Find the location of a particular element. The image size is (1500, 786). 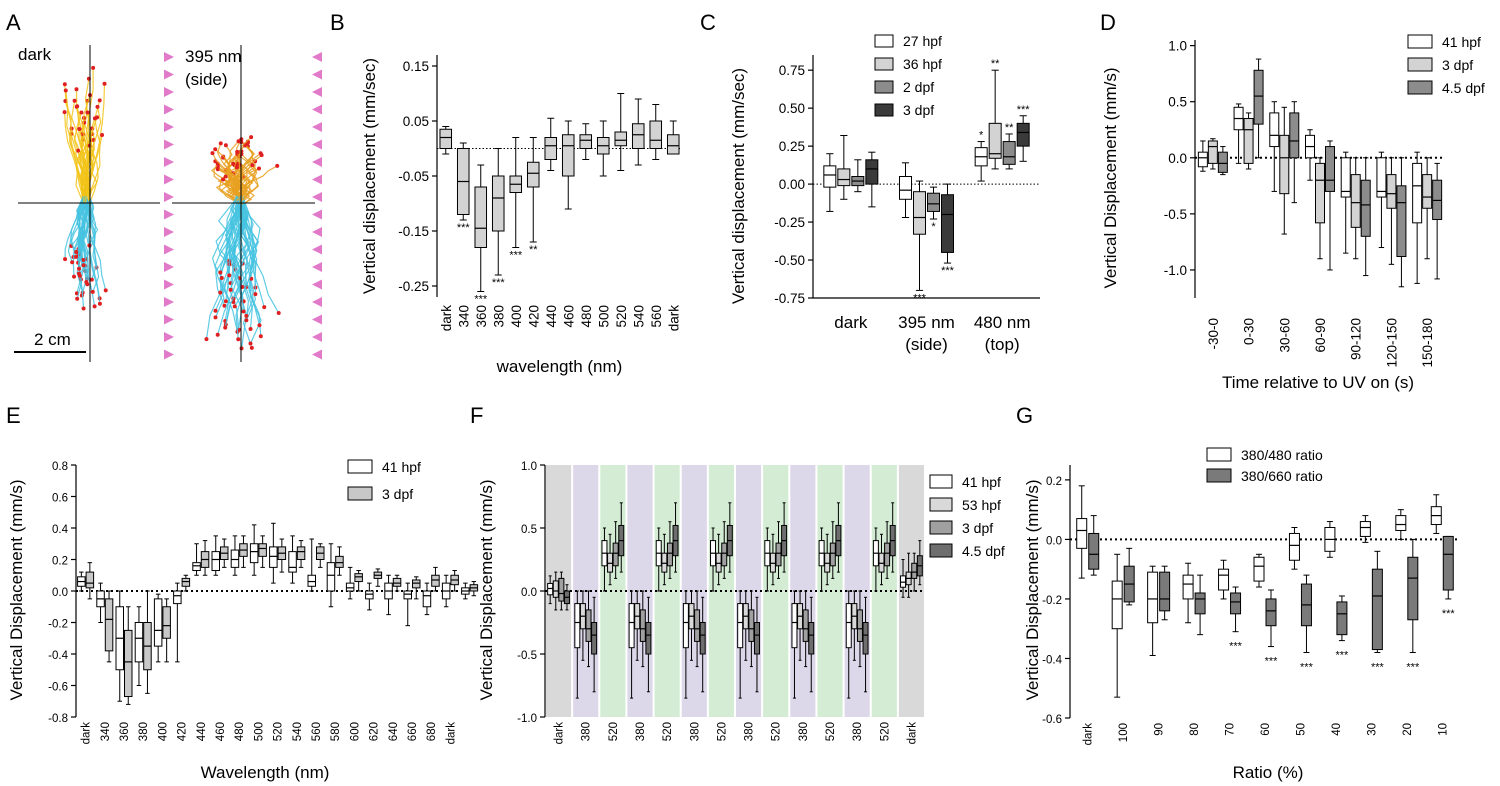

box-80-380-480ratio is located at coordinates (1188, 587).